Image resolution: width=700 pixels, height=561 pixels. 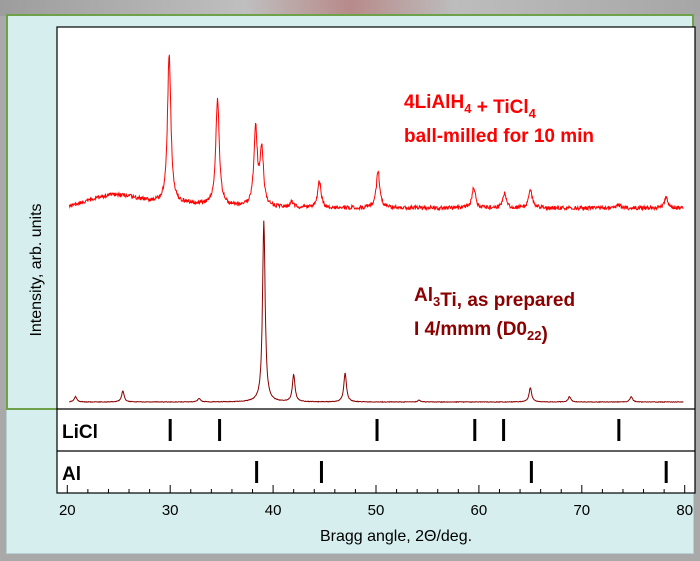 I want to click on series-annotation-1: ball-milled for 10 min, so click(x=499, y=136).